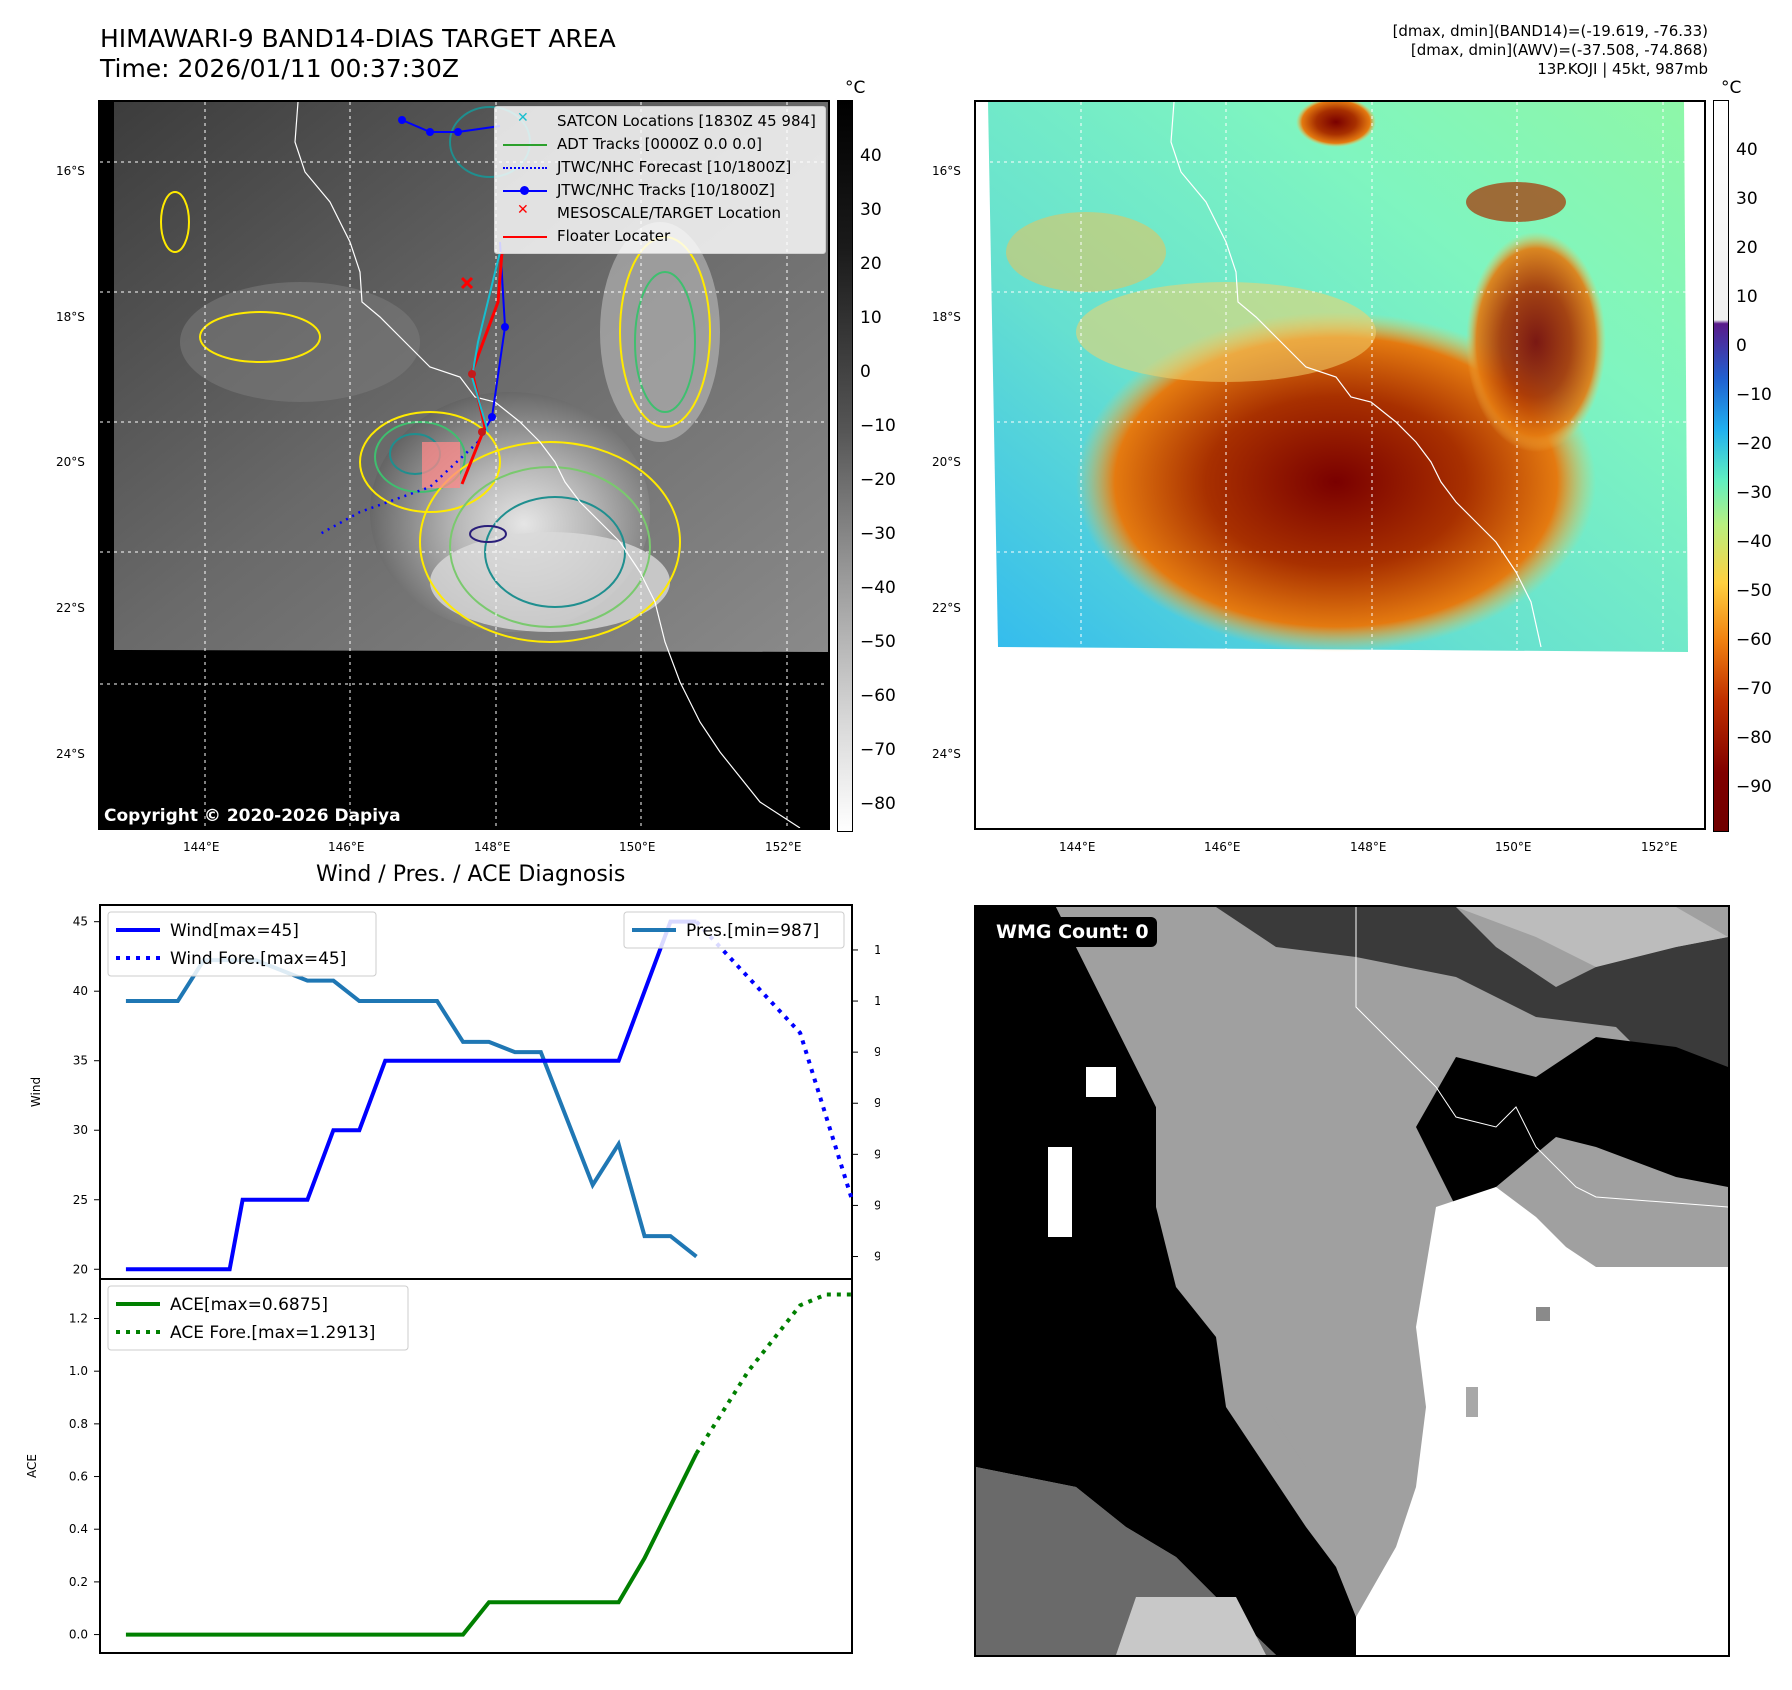  What do you see at coordinates (878, 426) in the screenshot?
I see `gray-cbar-tick: −10` at bounding box center [878, 426].